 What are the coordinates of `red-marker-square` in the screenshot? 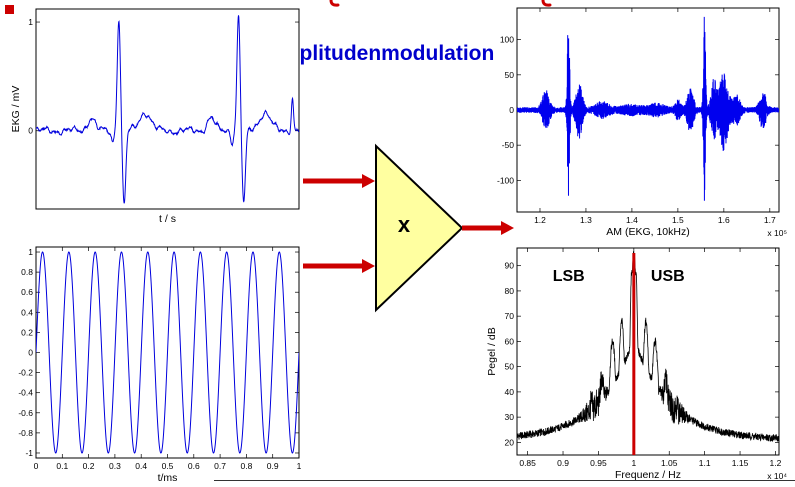 It's located at (9, 9).